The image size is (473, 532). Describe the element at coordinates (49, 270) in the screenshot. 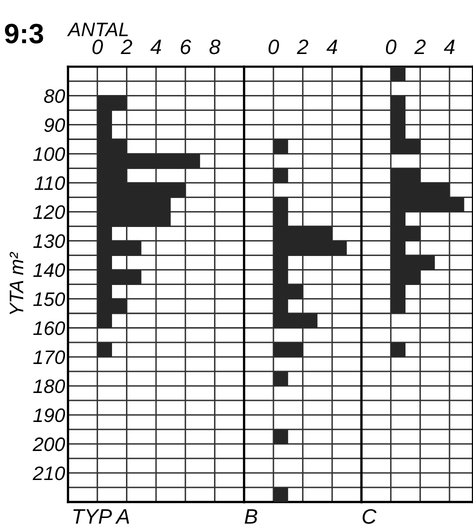

I see `y-tick-label: 140` at that location.